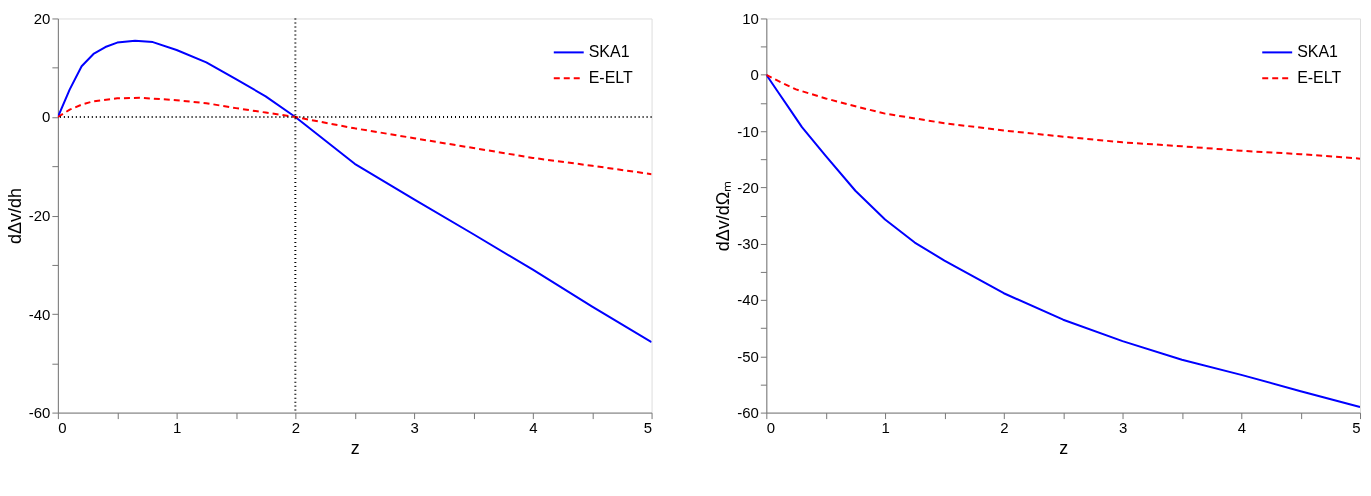 This screenshot has height=496, width=1371. What do you see at coordinates (14, 216) in the screenshot?
I see `y-axis-title: dΔv/dh` at bounding box center [14, 216].